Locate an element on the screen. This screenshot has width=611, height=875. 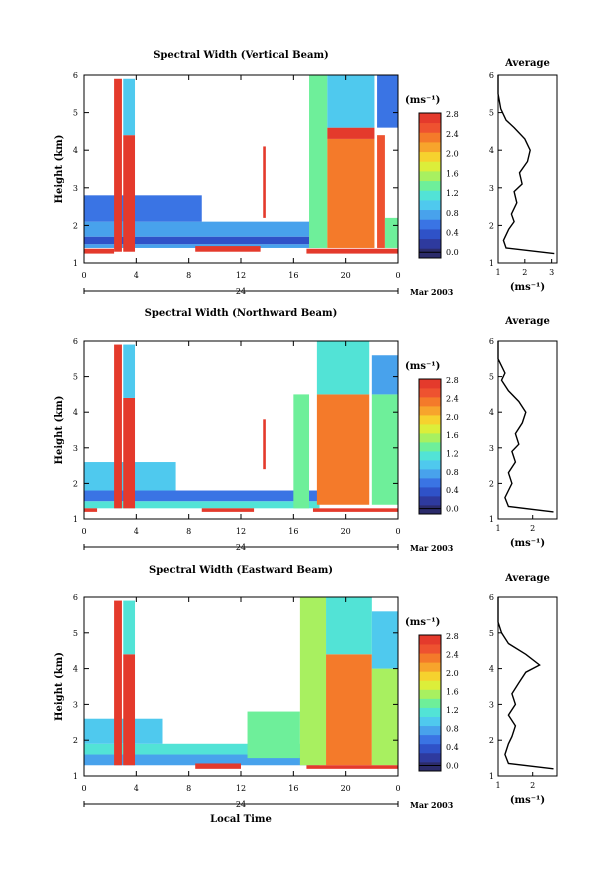
date-label: Mar 2003 is located at coordinates (432, 292).